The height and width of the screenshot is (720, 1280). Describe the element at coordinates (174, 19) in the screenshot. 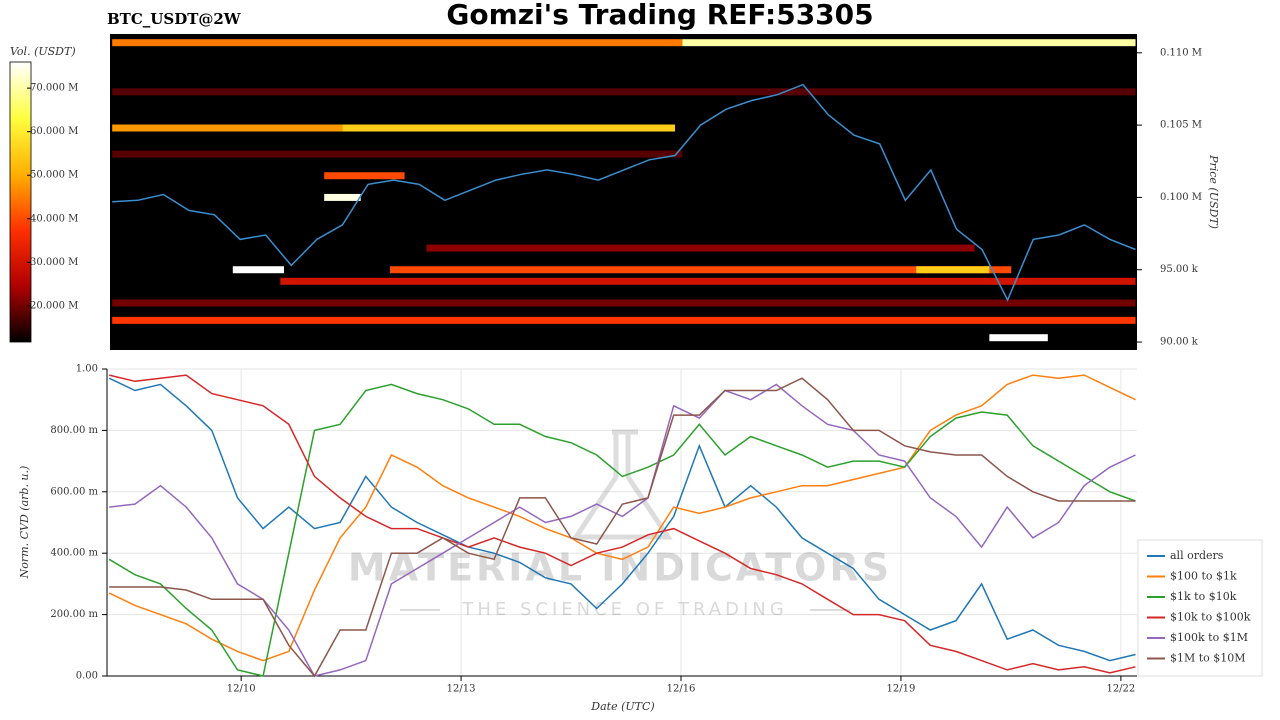

I see `chart-subtitle: BTC_USDT@2W` at that location.